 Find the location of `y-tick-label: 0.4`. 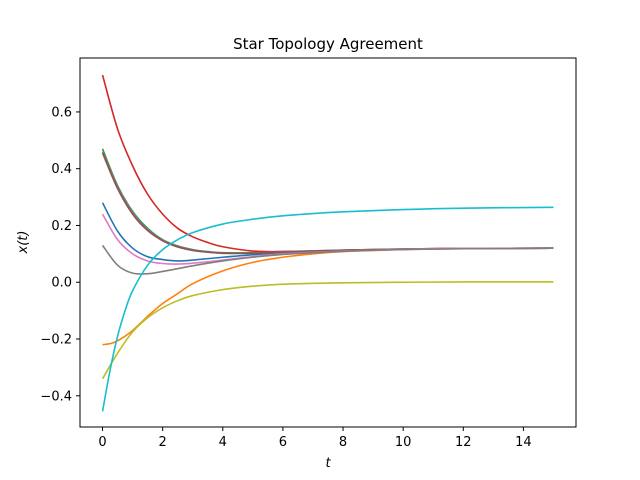

y-tick-label: 0.4 is located at coordinates (61, 169).